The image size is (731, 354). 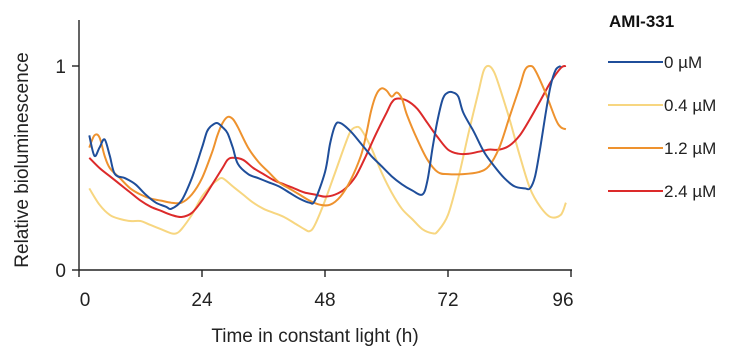 What do you see at coordinates (447, 300) in the screenshot?
I see `x-tick-label-72: 72` at bounding box center [447, 300].